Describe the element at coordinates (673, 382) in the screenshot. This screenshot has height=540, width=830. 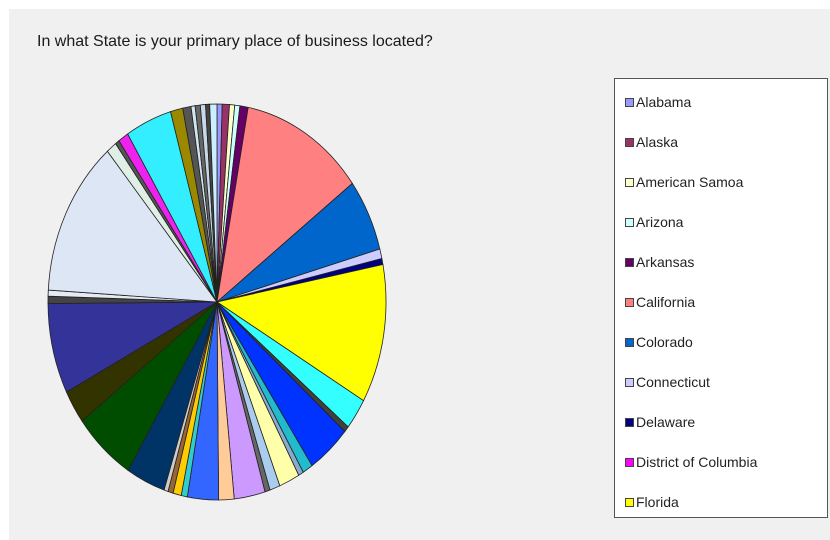
I see `legend-label: Connecticut` at that location.